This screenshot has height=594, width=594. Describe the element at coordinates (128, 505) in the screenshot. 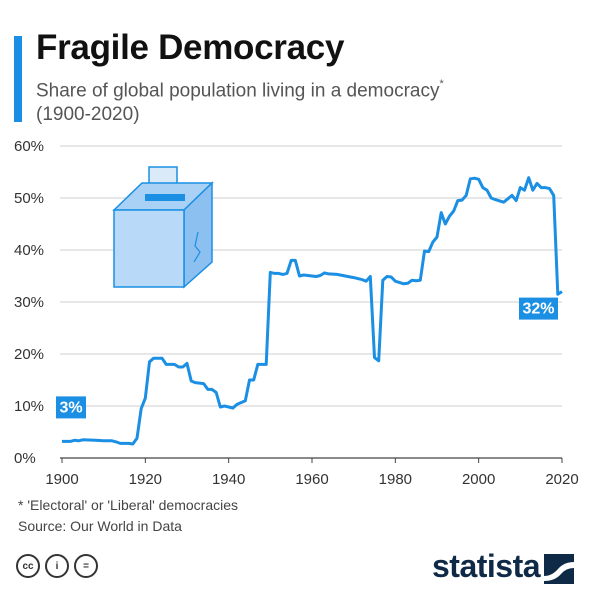

I see `footnote: * 'Electoral' or 'Liberal' democracies` at that location.